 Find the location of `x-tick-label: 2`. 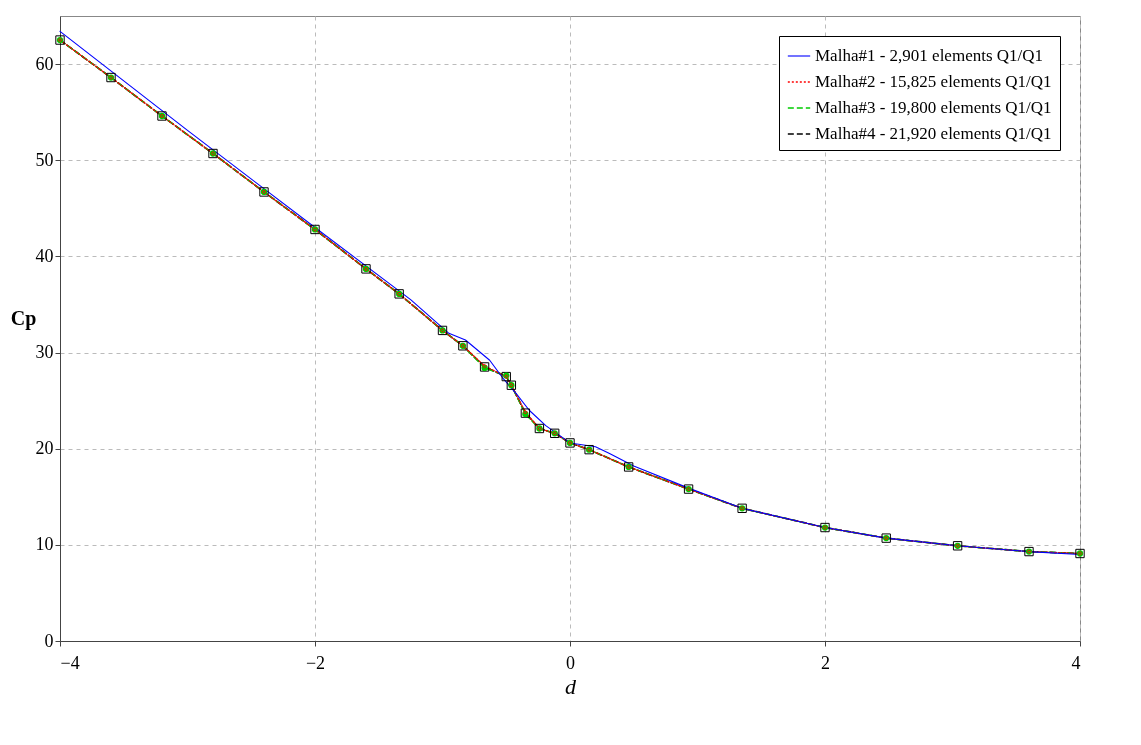

x-tick-label: 2 is located at coordinates (825, 662).